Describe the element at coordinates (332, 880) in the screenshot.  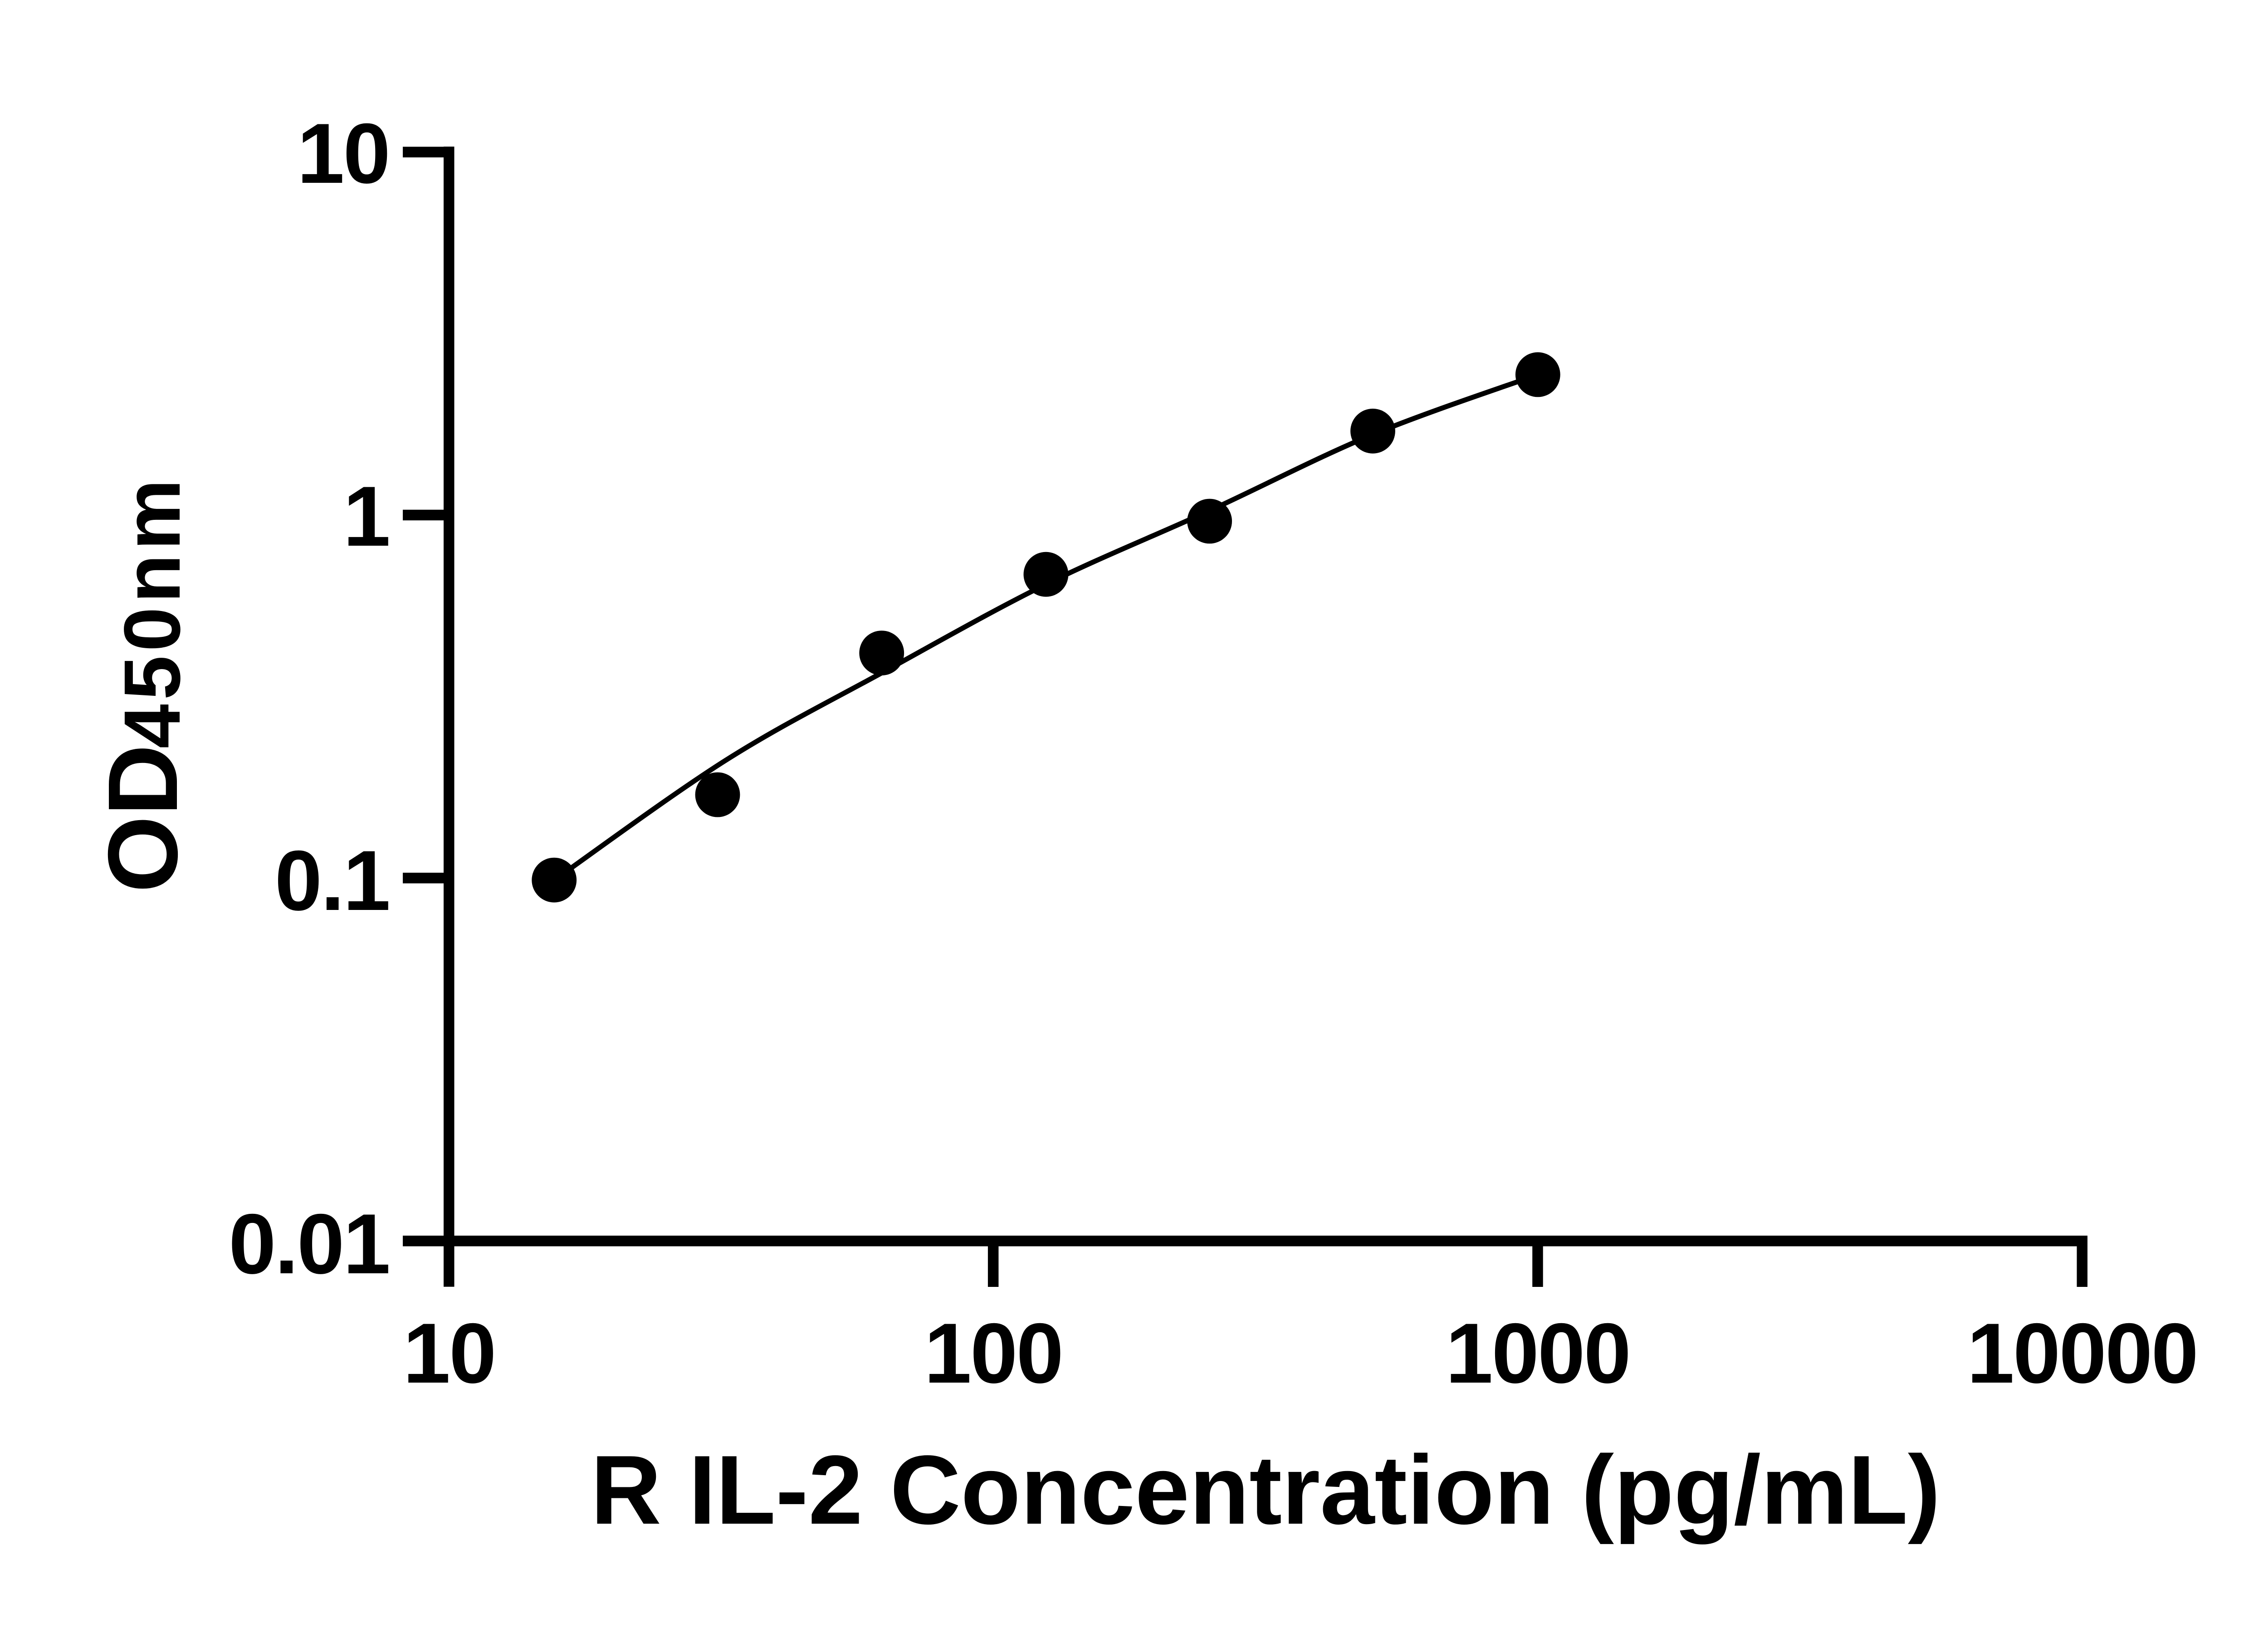
I see `svg-text: 0.1` at that location.